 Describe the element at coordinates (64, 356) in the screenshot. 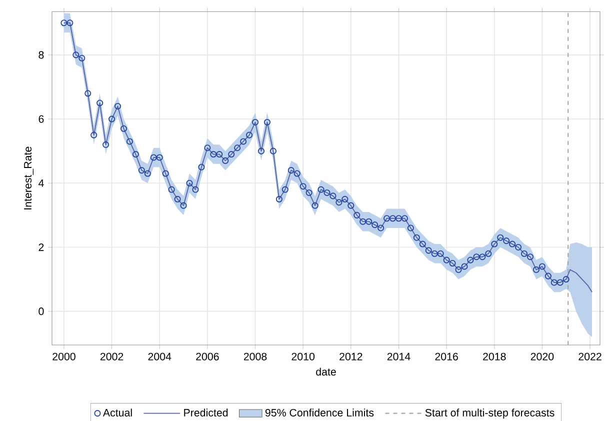

I see `x-tick-label: 2000` at that location.